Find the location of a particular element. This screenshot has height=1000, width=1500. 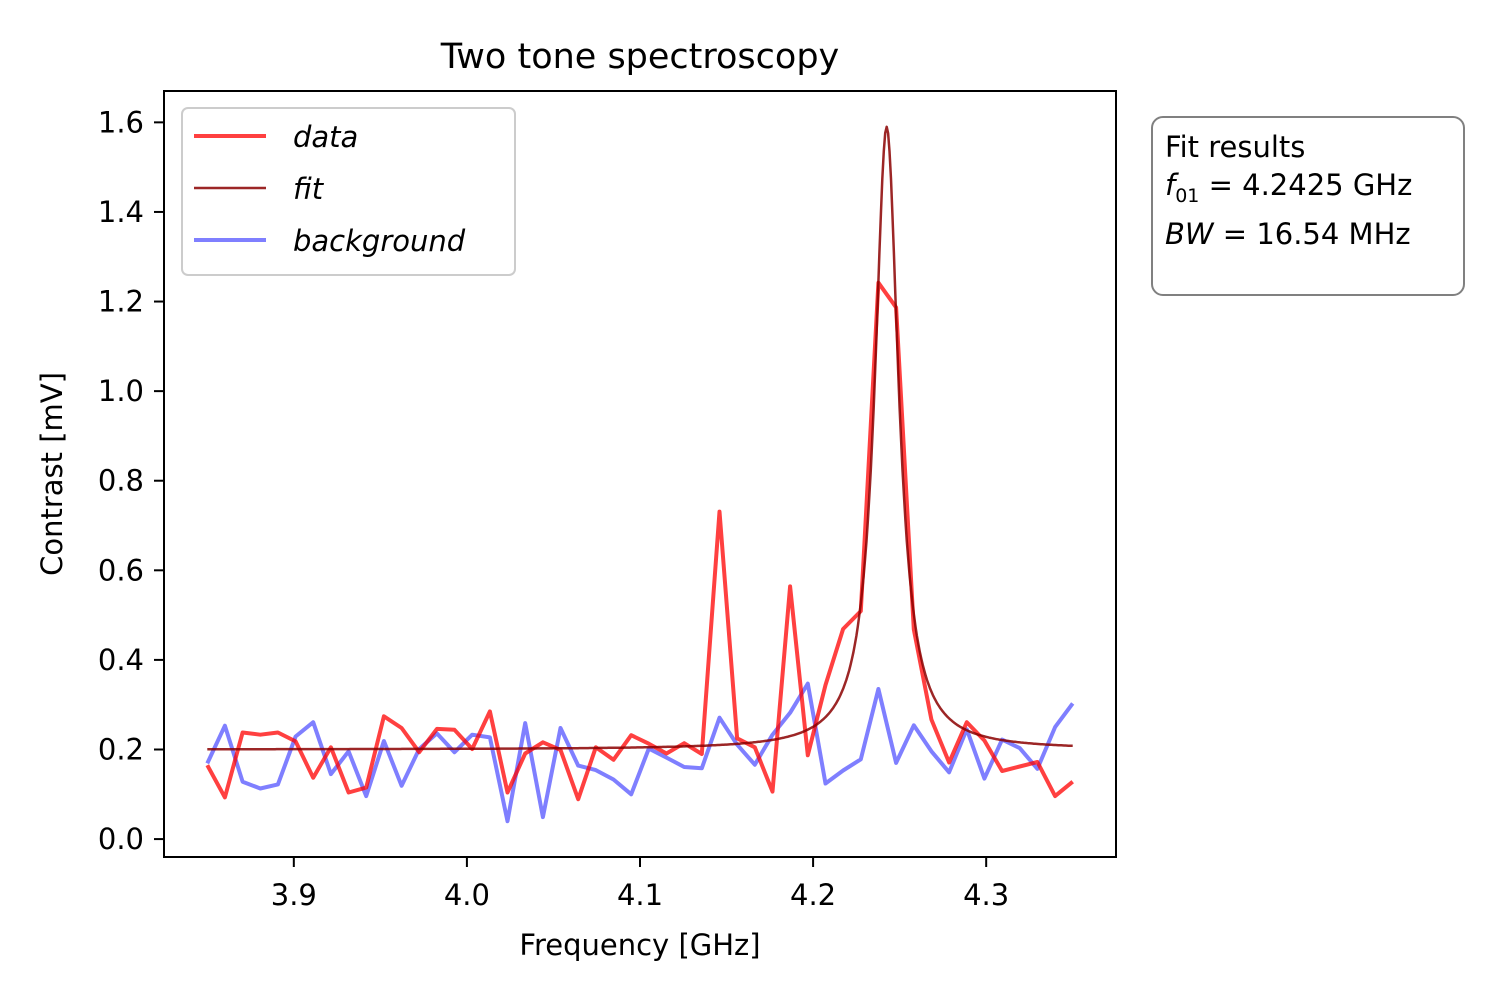

x-axis-label: Frequency [GHz] is located at coordinates (639, 945).